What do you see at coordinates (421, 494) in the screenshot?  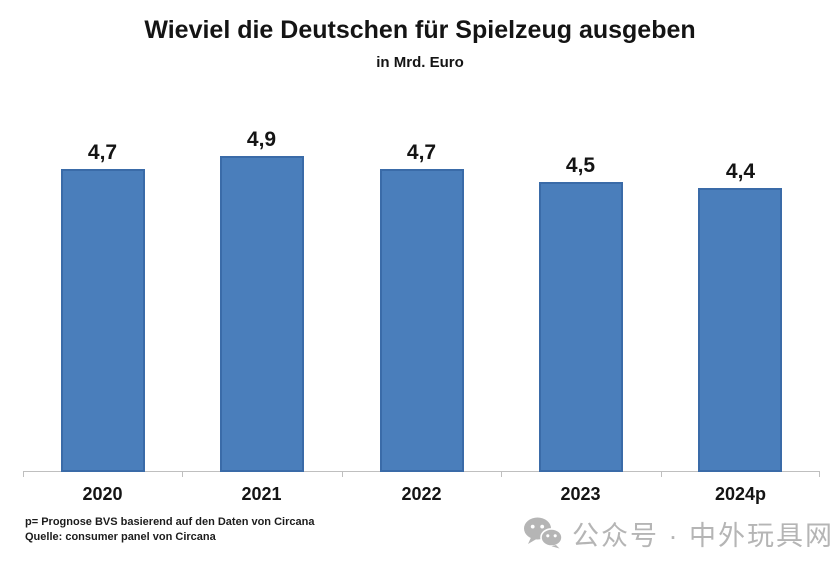 I see `x-axis-label-2022: 2022` at bounding box center [421, 494].